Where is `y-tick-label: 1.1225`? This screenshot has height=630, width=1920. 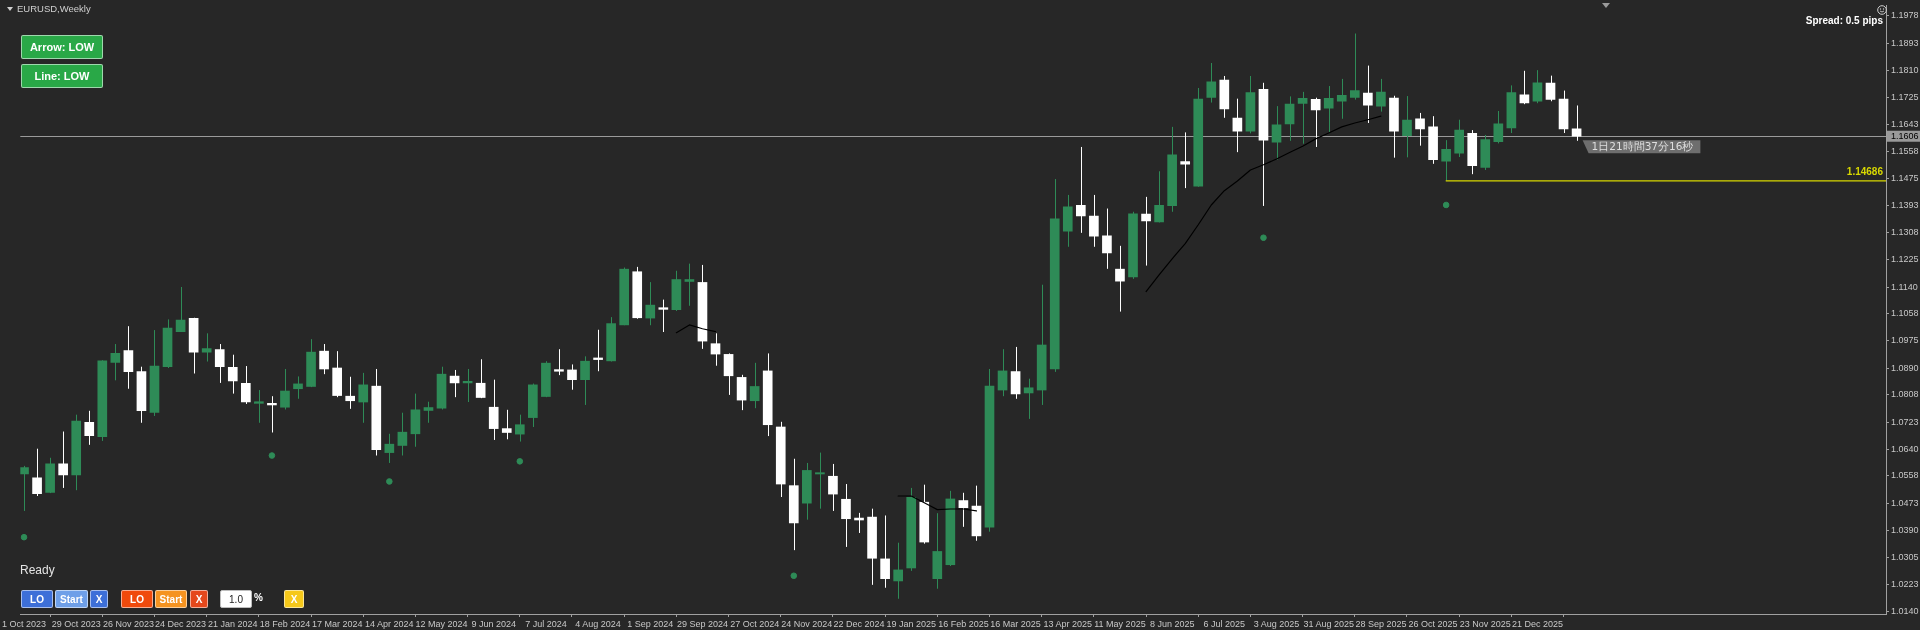 y-tick-label: 1.1225 is located at coordinates (1905, 259).